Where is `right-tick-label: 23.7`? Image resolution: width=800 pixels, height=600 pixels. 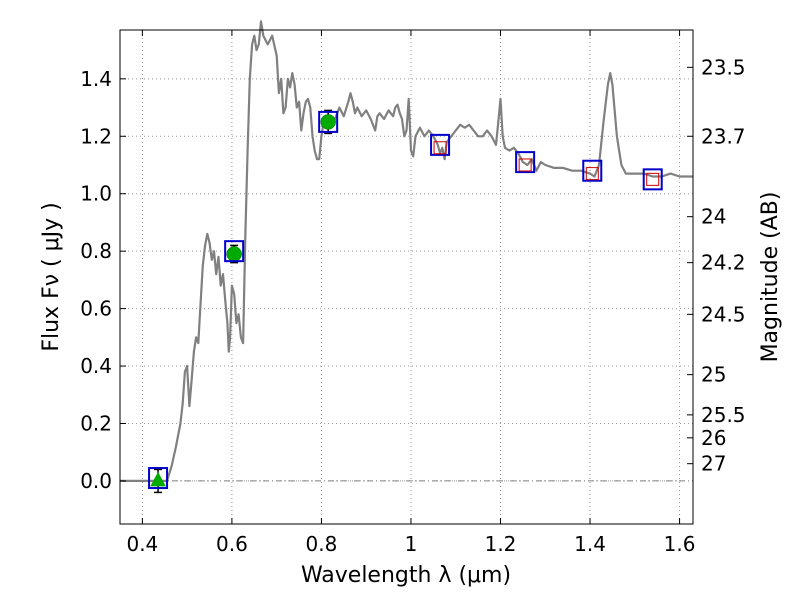 right-tick-label: 23.7 is located at coordinates (723, 136).